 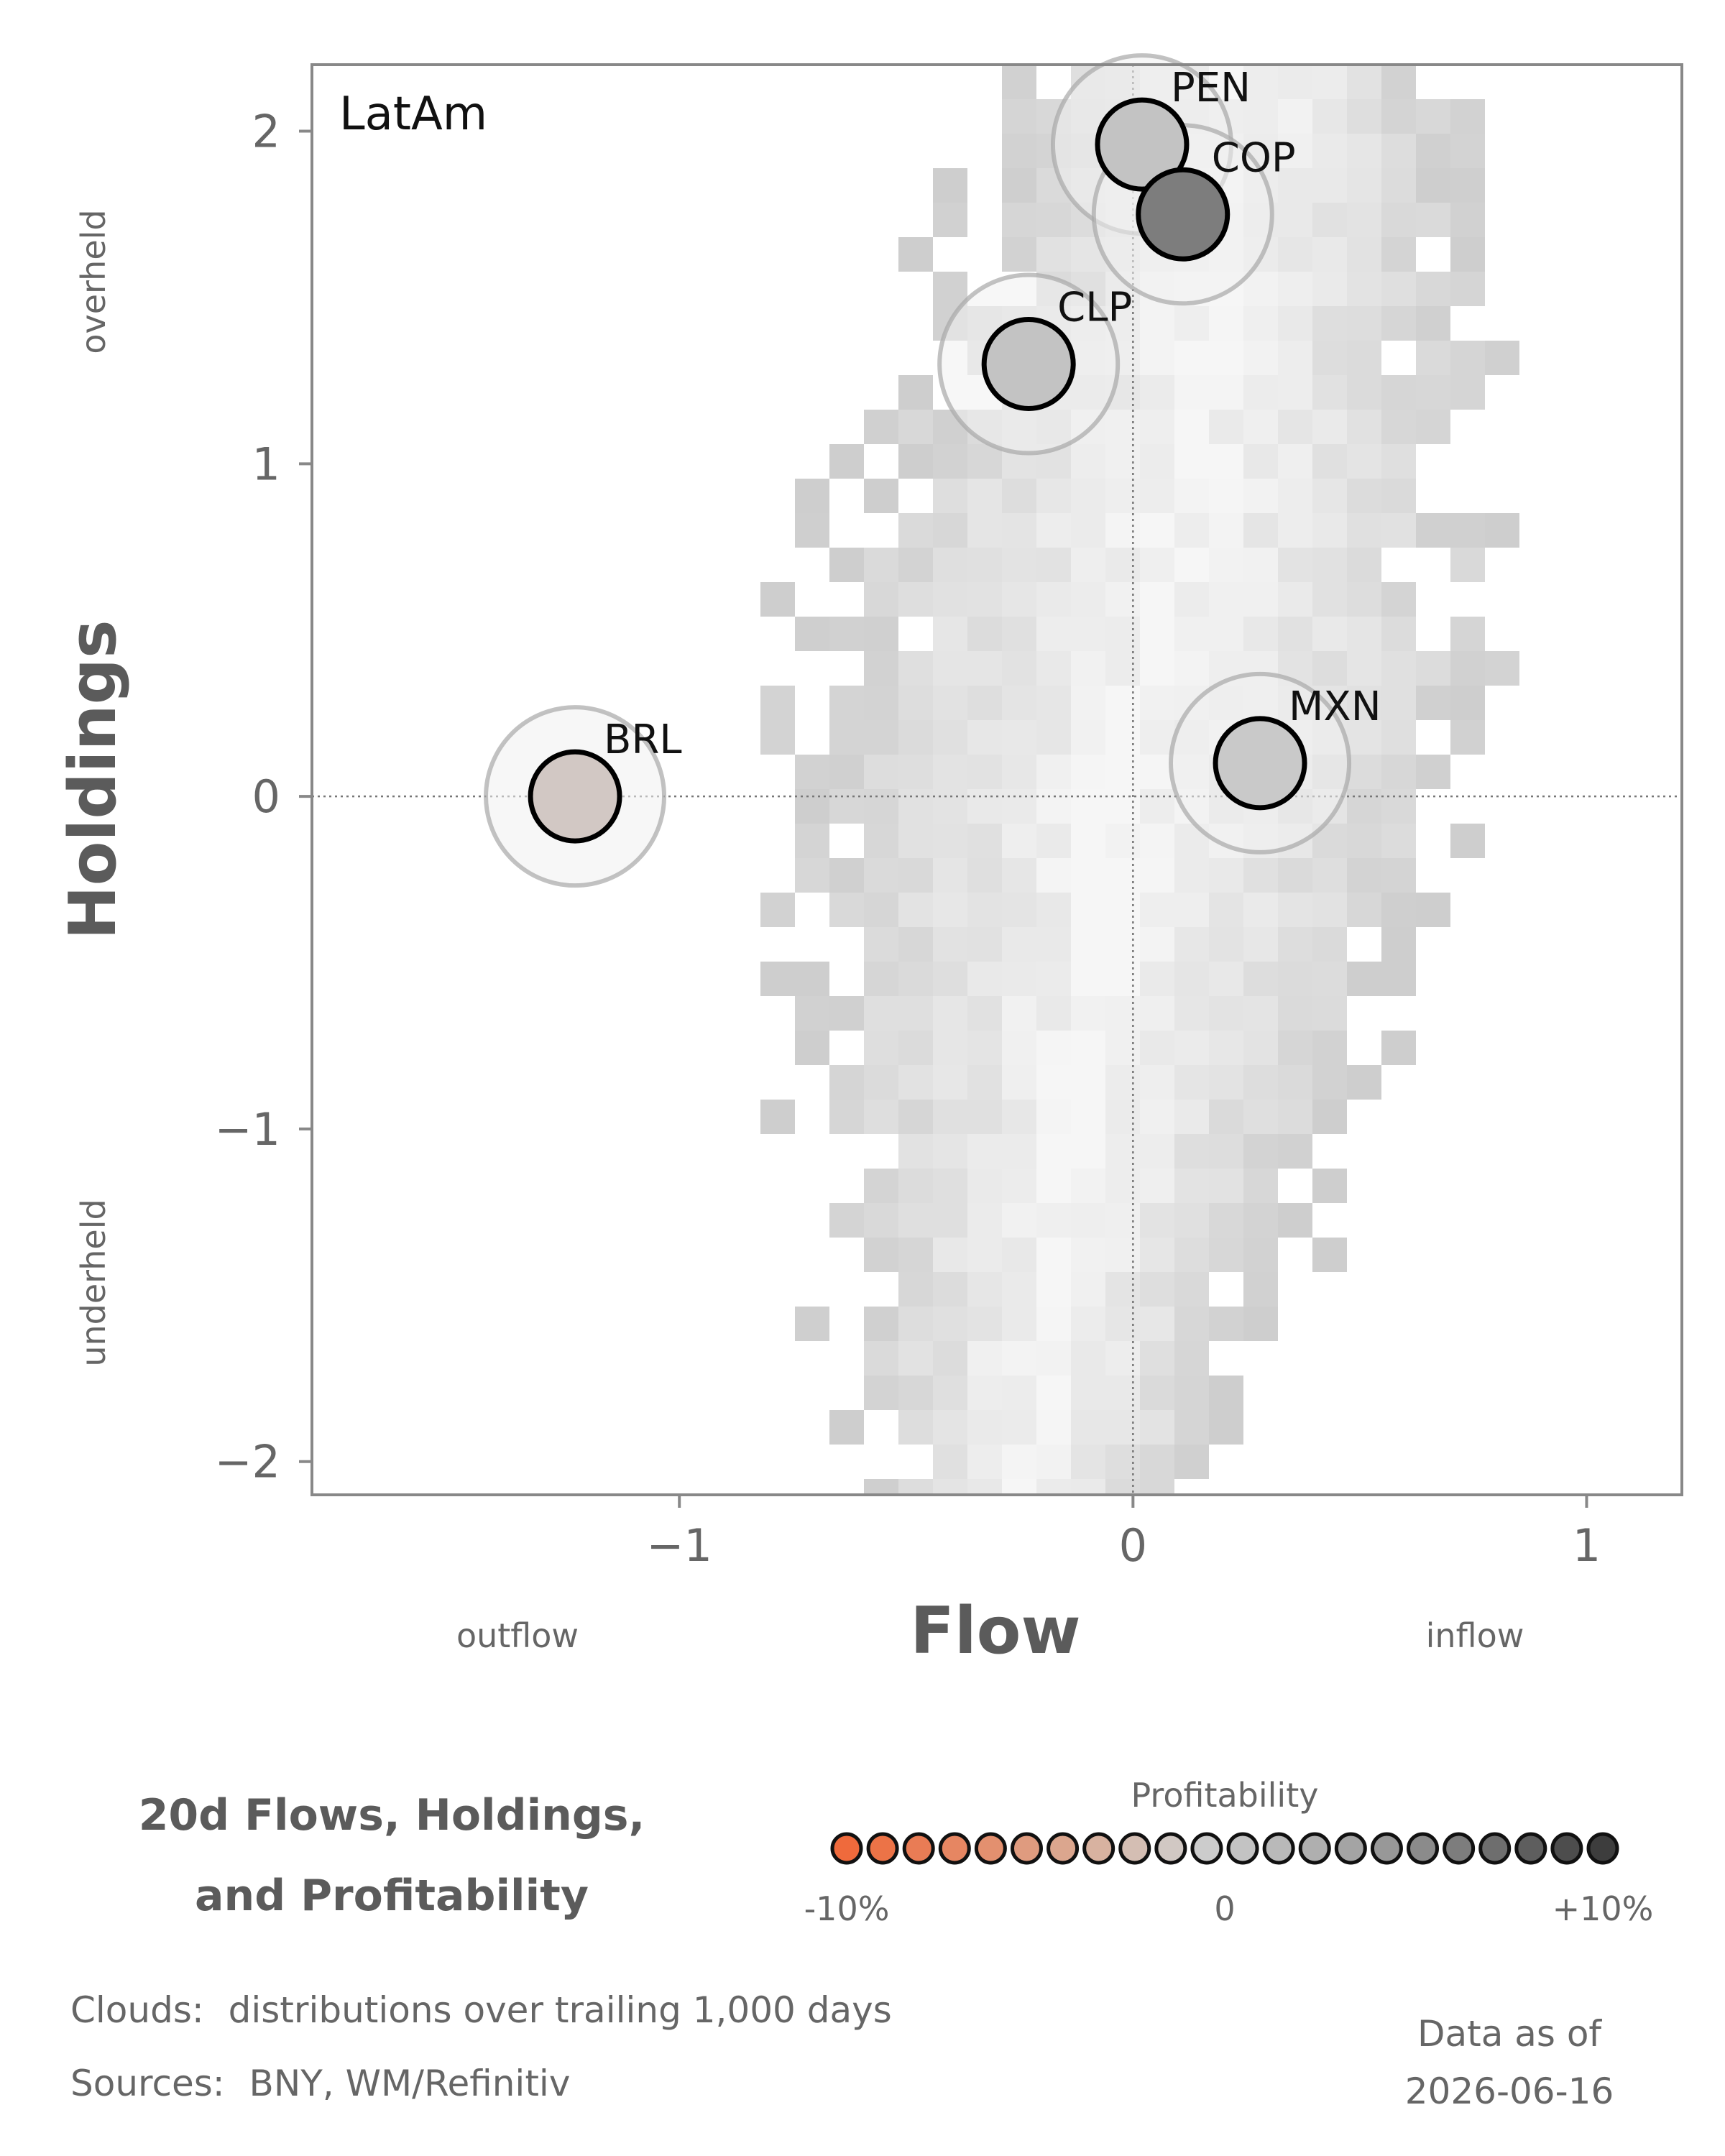 I want to click on y-tick-label: −1, so click(x=247, y=1129).